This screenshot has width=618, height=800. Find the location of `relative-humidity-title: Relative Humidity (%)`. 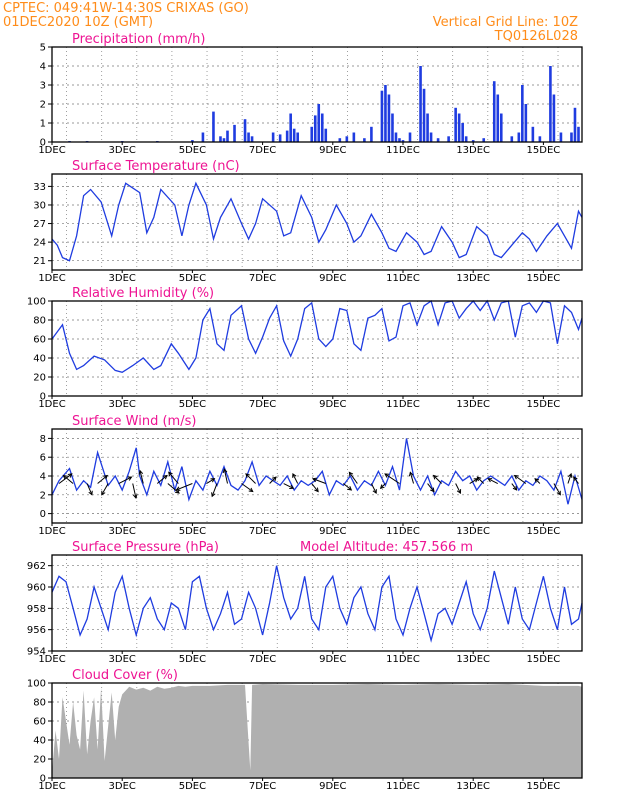

relative-humidity-title: Relative Humidity (%) is located at coordinates (143, 293).